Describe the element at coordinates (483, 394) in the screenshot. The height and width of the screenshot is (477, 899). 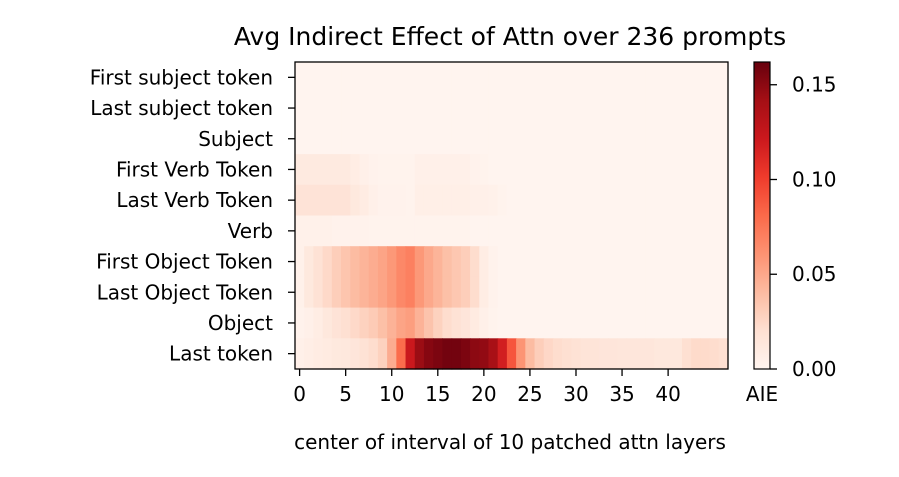
I see `x-tick-label: 20` at that location.